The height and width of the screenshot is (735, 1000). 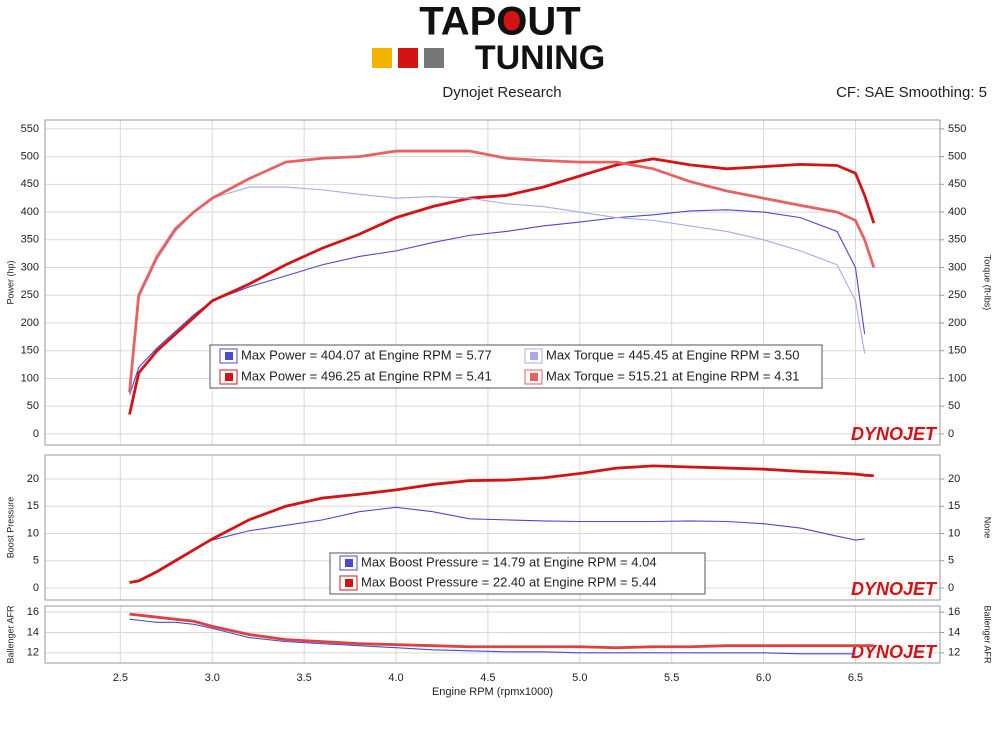 I want to click on y-tick-label: 16, so click(x=33, y=612).